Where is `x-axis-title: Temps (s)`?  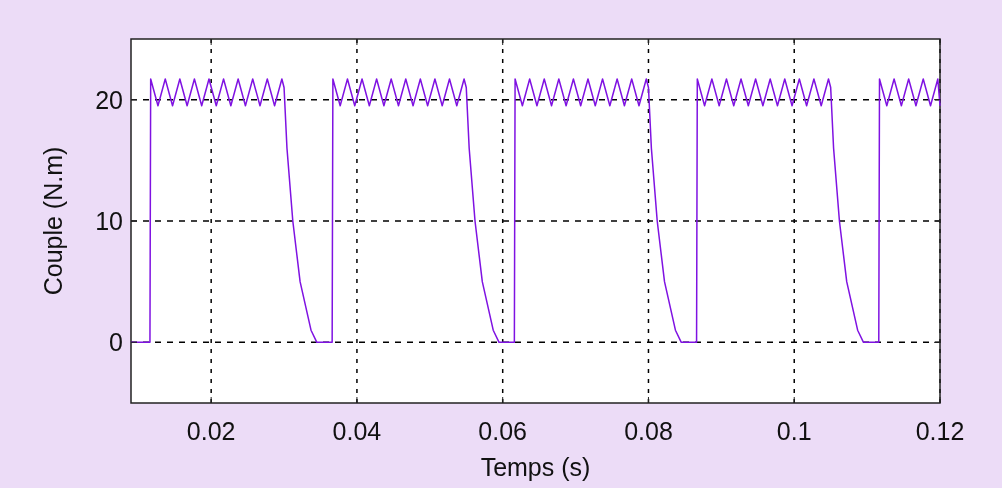
x-axis-title: Temps (s) is located at coordinates (535, 467).